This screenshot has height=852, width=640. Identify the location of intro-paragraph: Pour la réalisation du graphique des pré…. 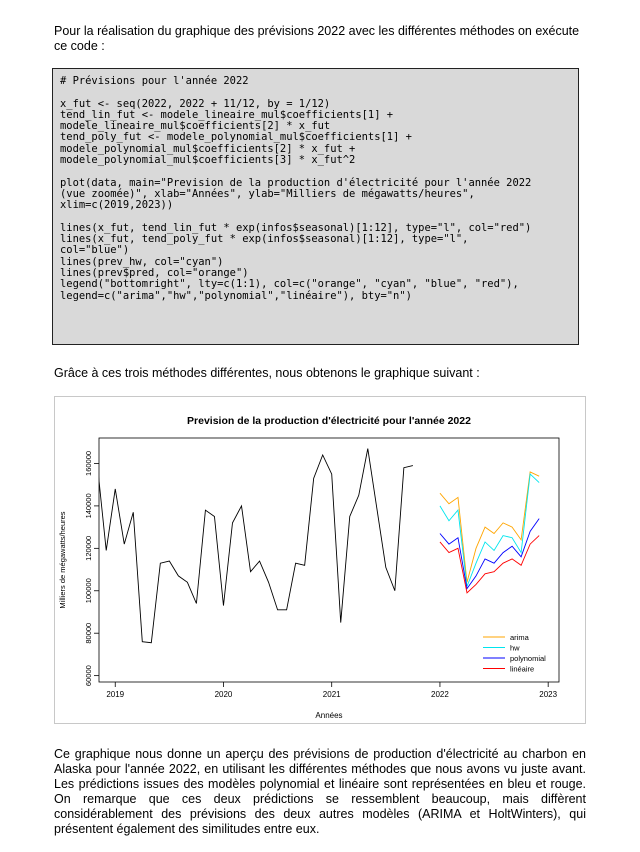
(317, 38).